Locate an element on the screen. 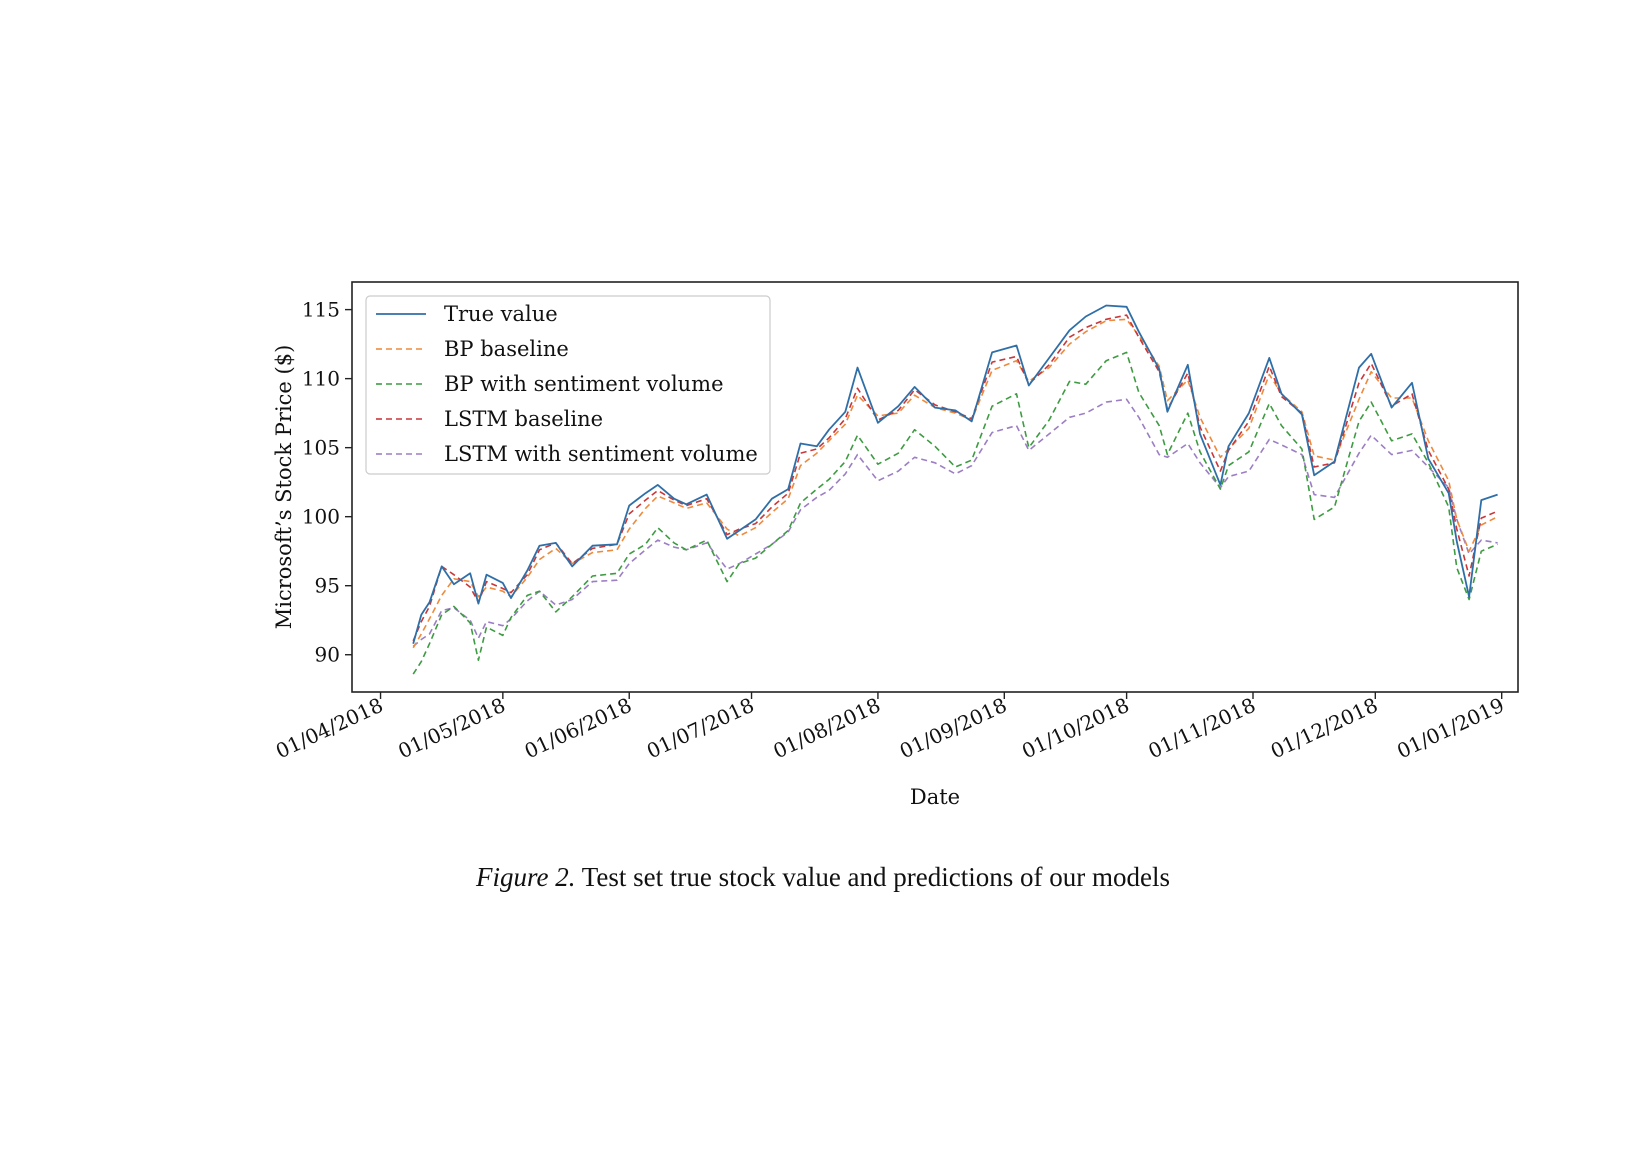 This screenshot has width=1646, height=1158. x-tick-label: 01/09/2018 is located at coordinates (953, 728).